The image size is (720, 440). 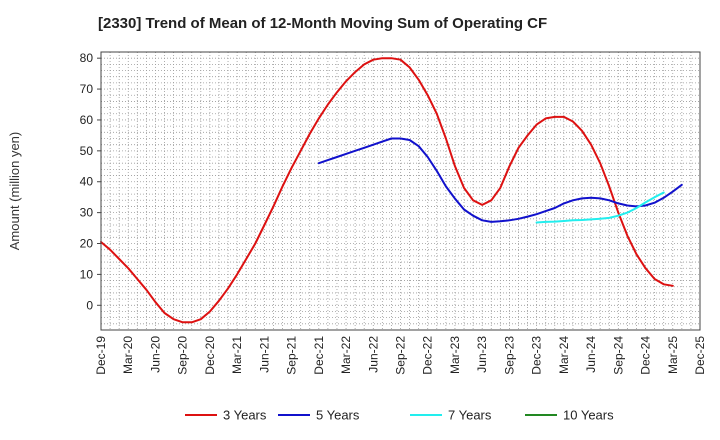 I want to click on legend-label: 5 Years, so click(x=338, y=415).